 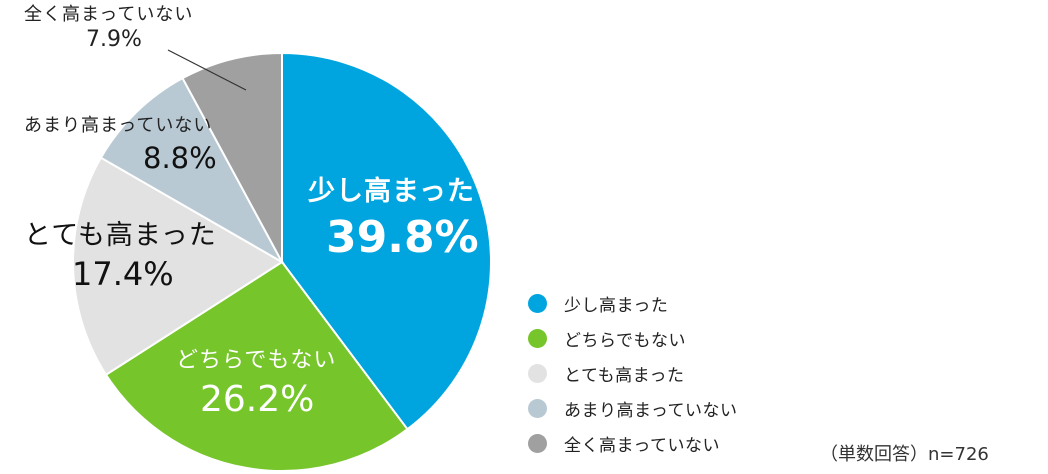 I want to click on slice-neither, so click(x=256, y=366).